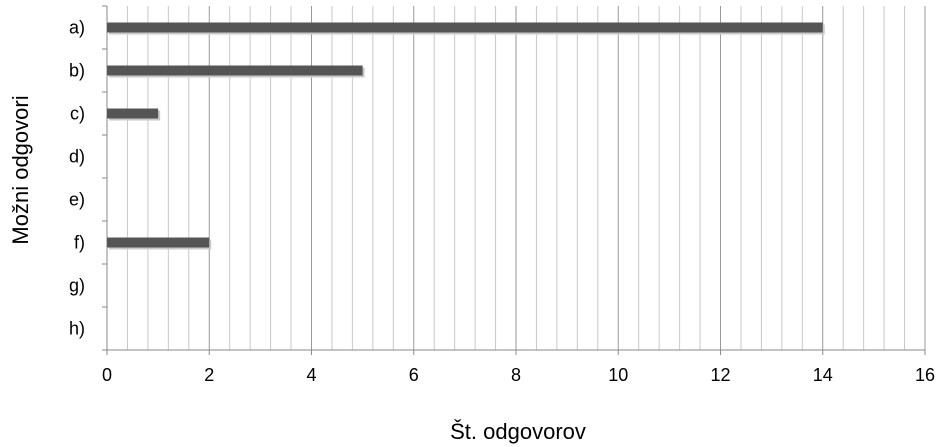  I want to click on category-label: b), so click(77, 71).